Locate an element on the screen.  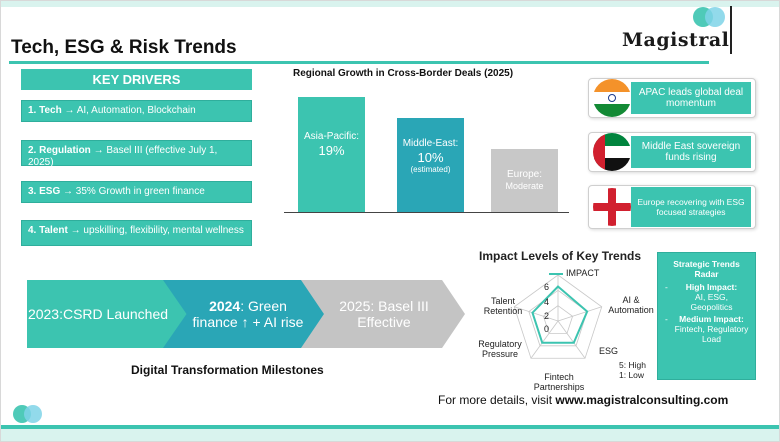
logo-text: Magistral is located at coordinates (676, 40).